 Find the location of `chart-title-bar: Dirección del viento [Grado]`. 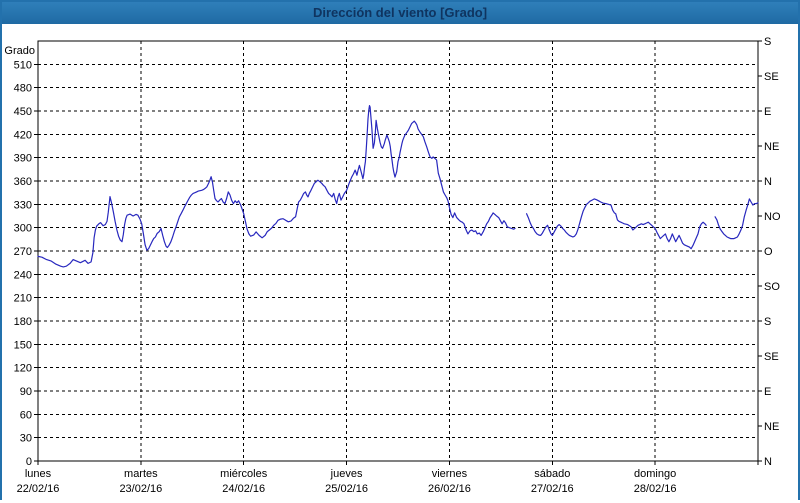

chart-title-bar: Dirección del viento [Grado] is located at coordinates (400, 13).